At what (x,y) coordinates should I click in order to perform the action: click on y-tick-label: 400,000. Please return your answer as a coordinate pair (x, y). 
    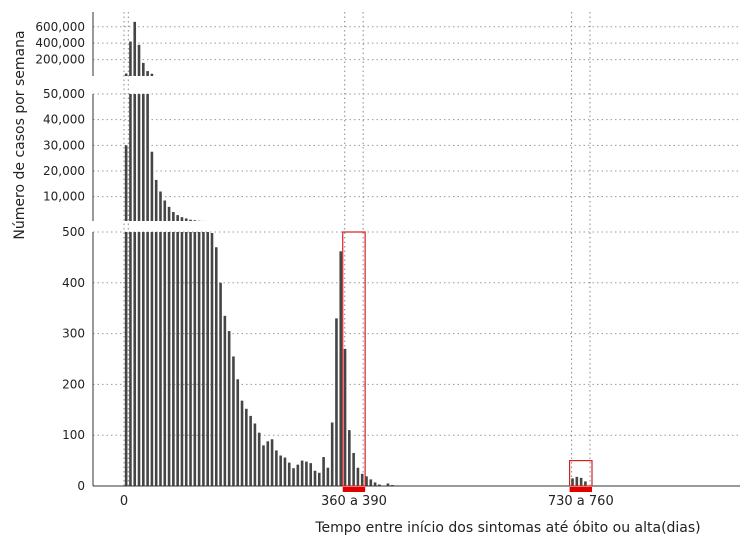
    Looking at the image, I should click on (60, 43).